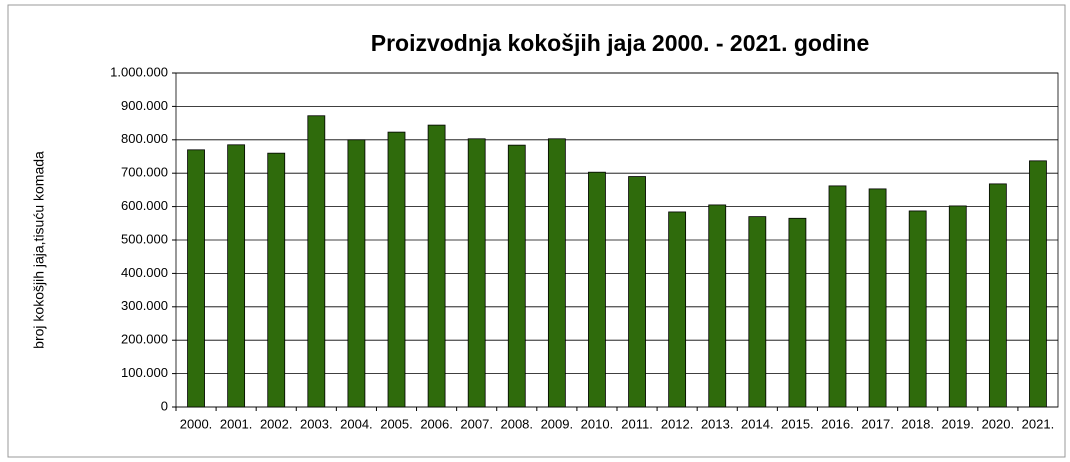 The image size is (1070, 462). I want to click on y-tick-label: 500.000, so click(144, 238).